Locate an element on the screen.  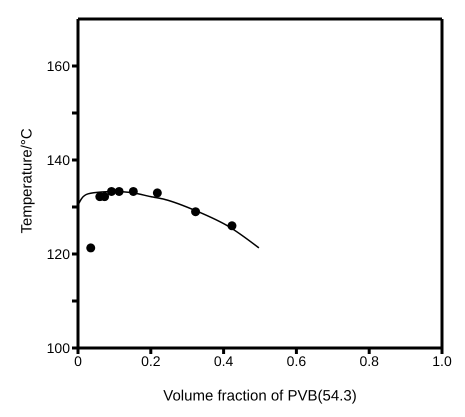
x-tick-label: 1.0 is located at coordinates (442, 360).